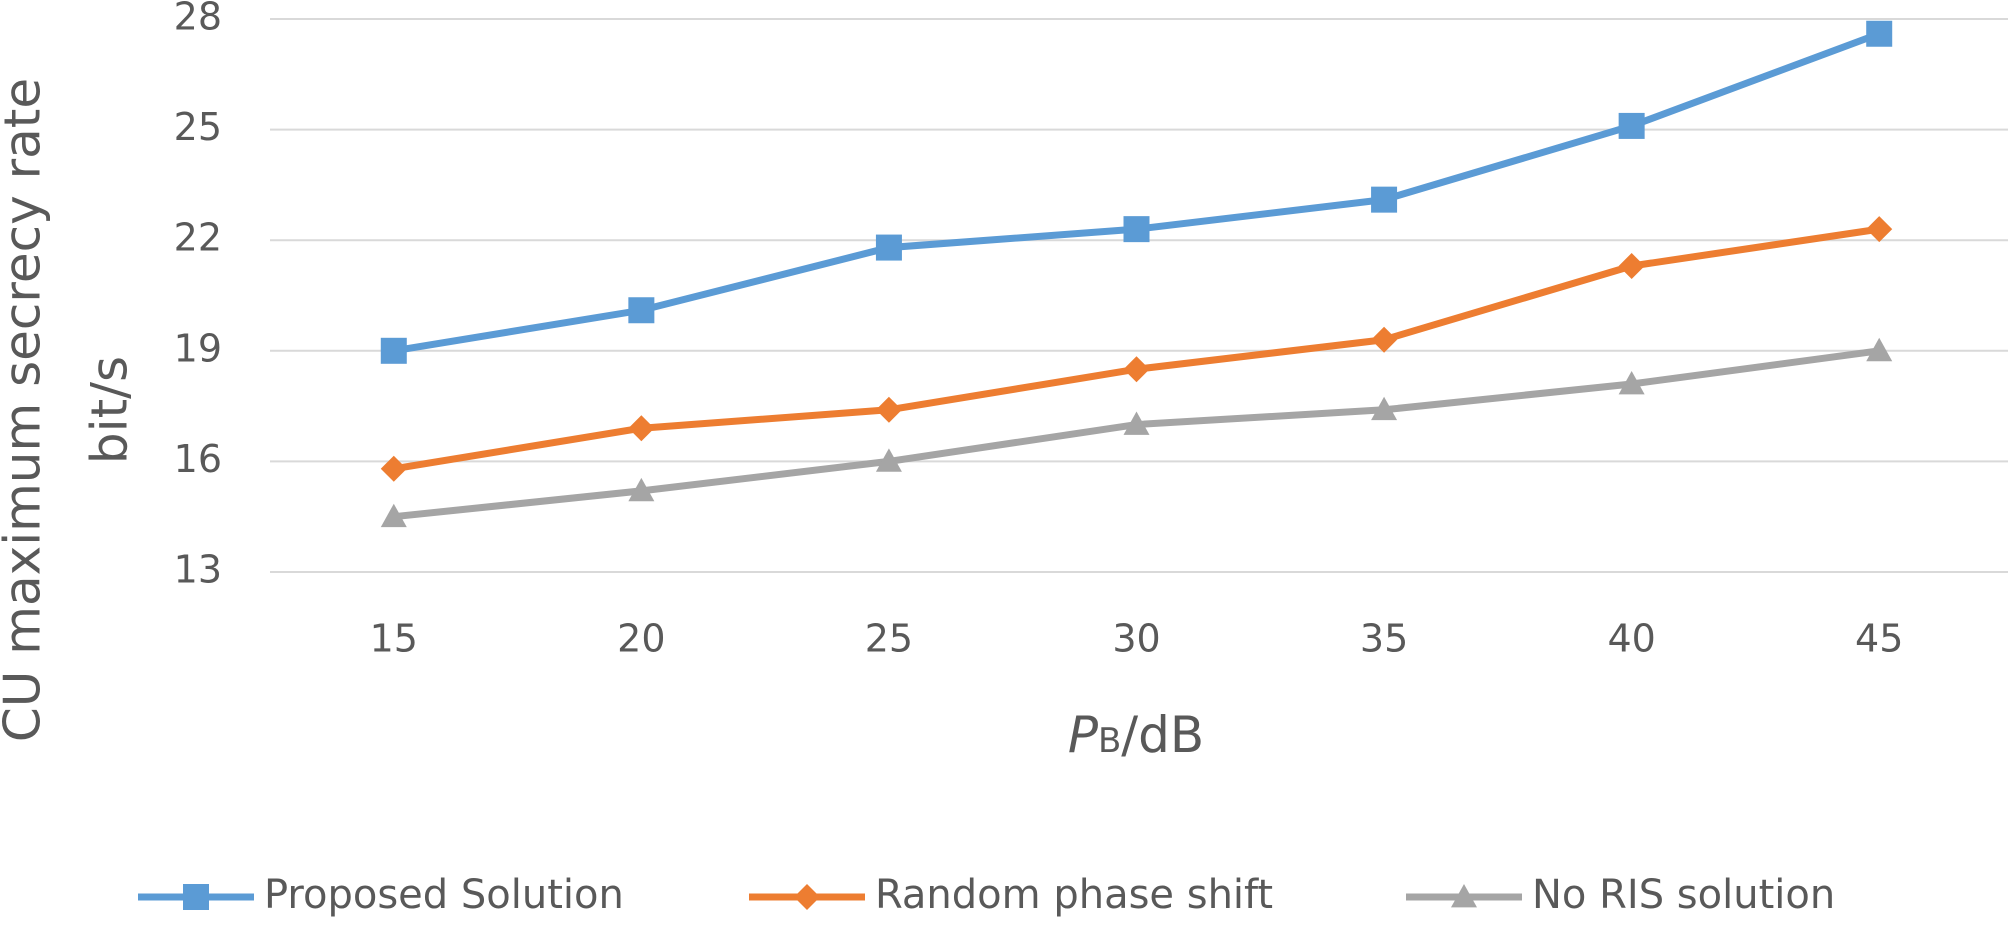  Describe the element at coordinates (198, 127) in the screenshot. I see `y-tick-label: 25` at that location.